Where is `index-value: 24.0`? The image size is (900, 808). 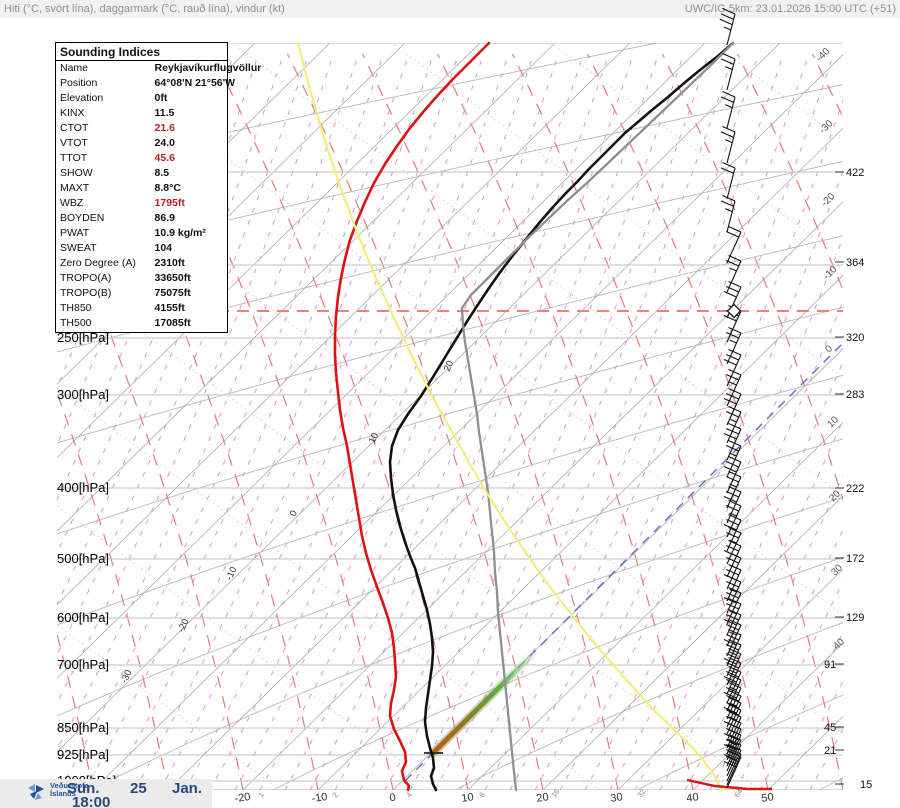
index-value: 24.0 is located at coordinates (164, 143).